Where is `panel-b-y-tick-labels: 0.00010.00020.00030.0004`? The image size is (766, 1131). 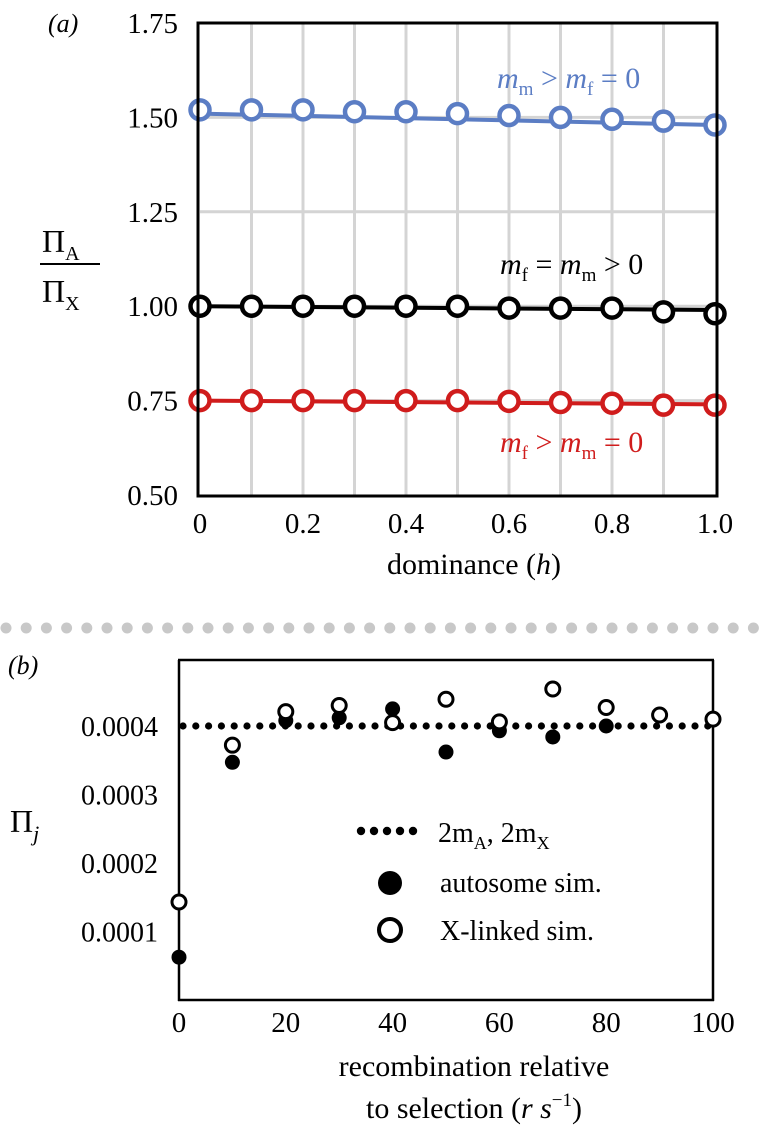
panel-b-y-tick-labels: 0.00010.00020.00030.0004 is located at coordinates (119, 830).